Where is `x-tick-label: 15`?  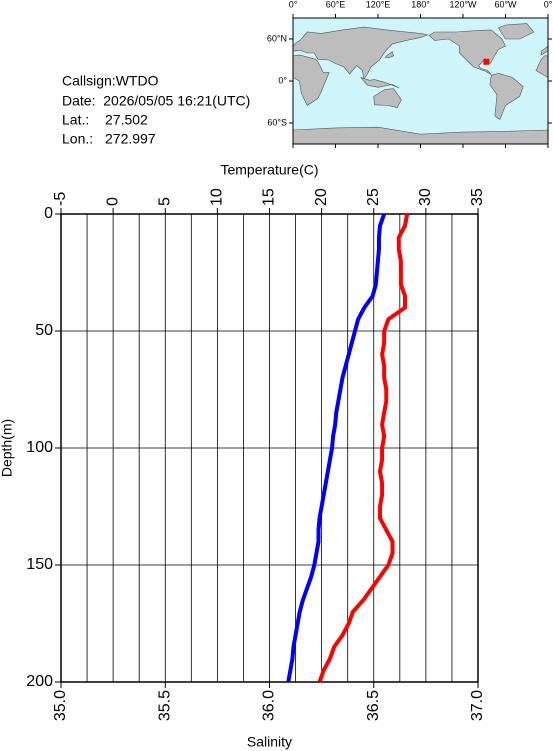 x-tick-label: 15 is located at coordinates (269, 197).